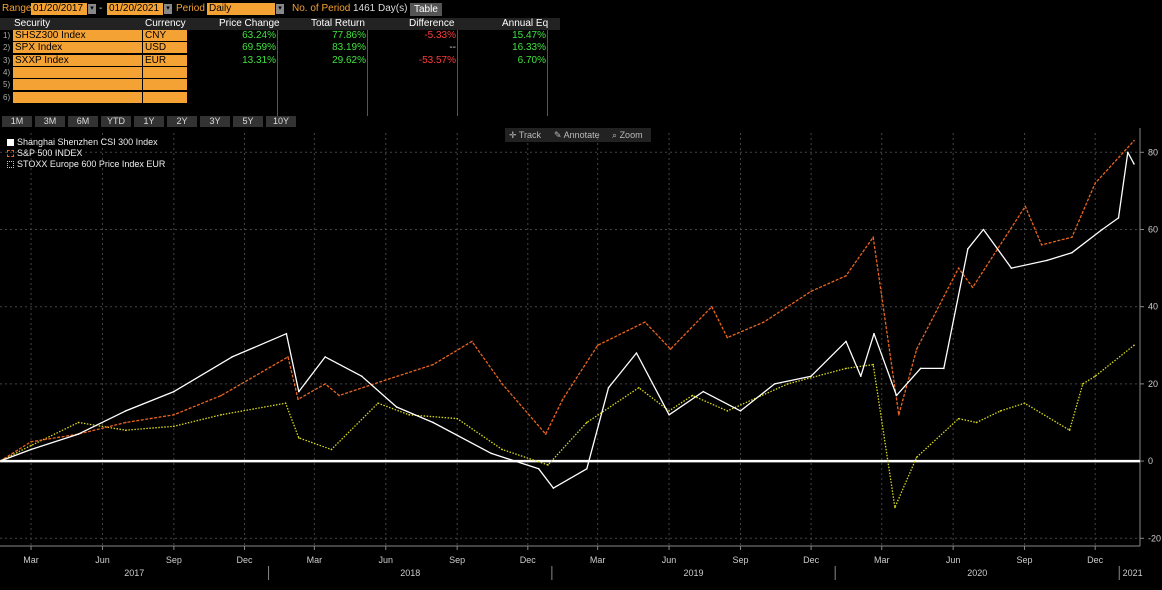 Image resolution: width=1162 pixels, height=590 pixels. I want to click on year-label: 2019, so click(694, 573).